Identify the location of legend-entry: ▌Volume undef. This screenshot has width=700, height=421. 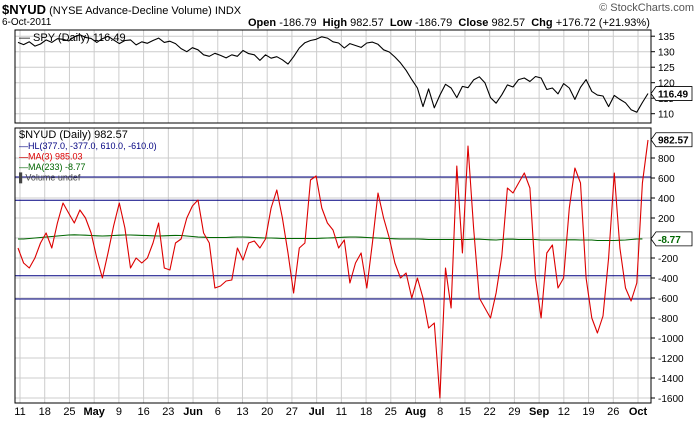
(50, 178).